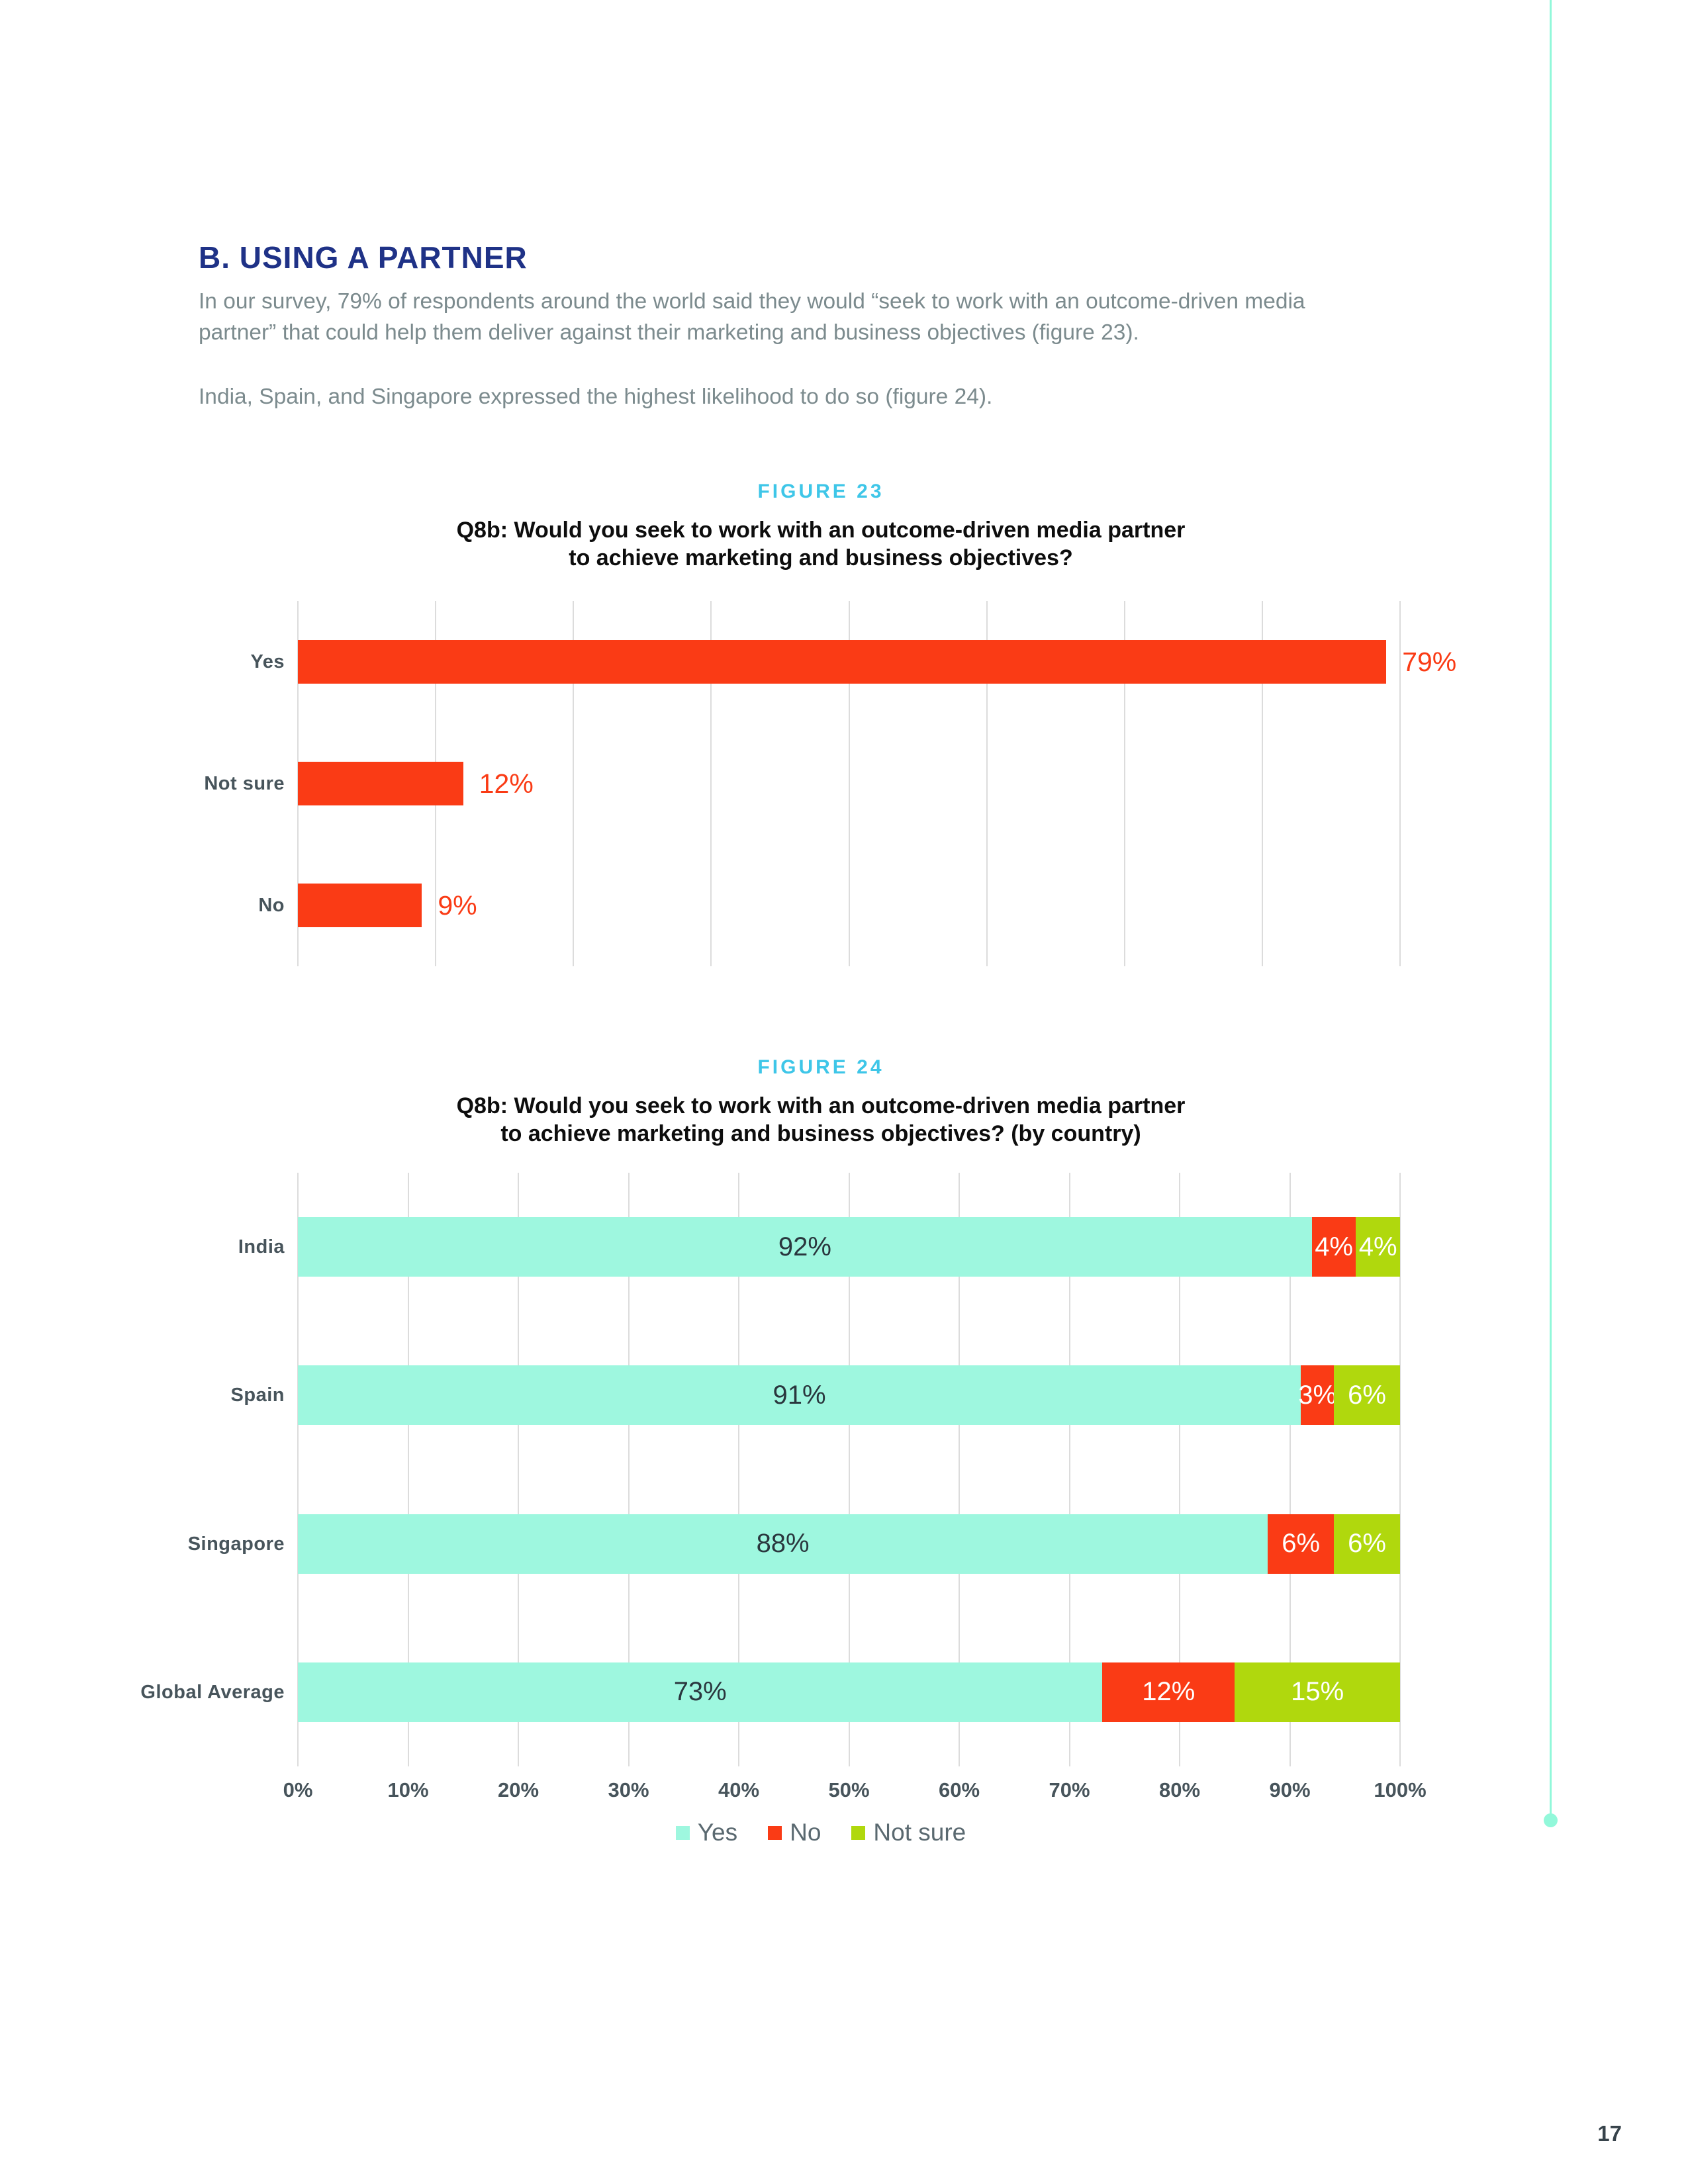  What do you see at coordinates (244, 783) in the screenshot?
I see `category-label: Not sure` at bounding box center [244, 783].